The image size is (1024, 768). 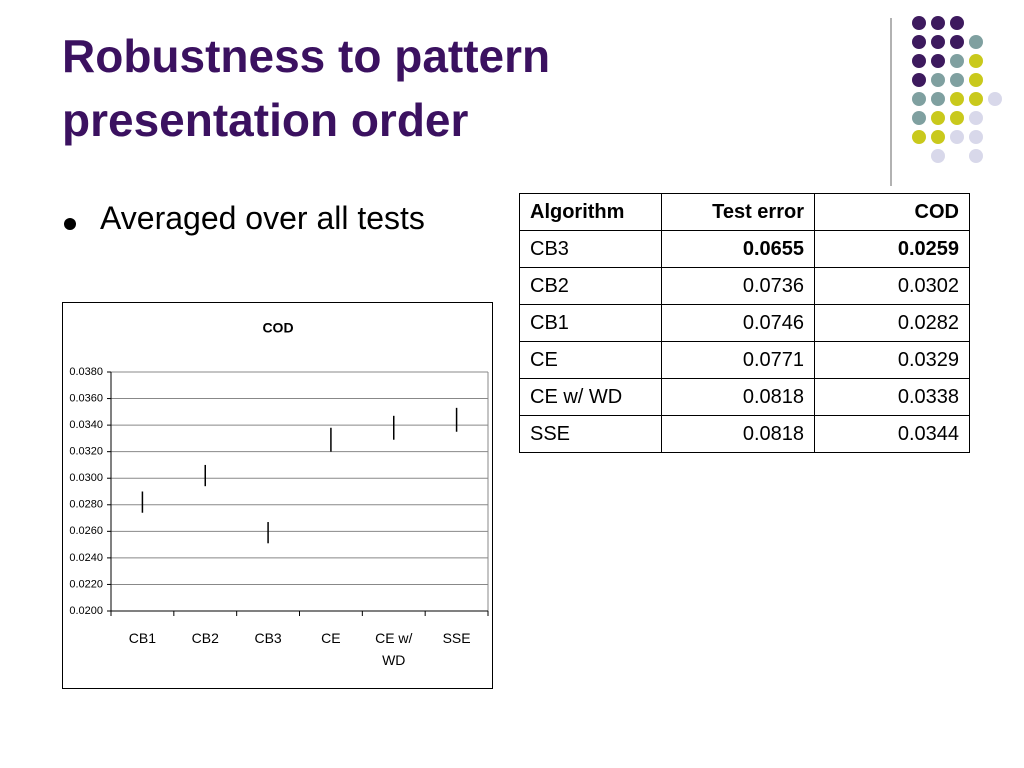 I want to click on table-row: CE 0.0771 0.0329, so click(x=744, y=360).